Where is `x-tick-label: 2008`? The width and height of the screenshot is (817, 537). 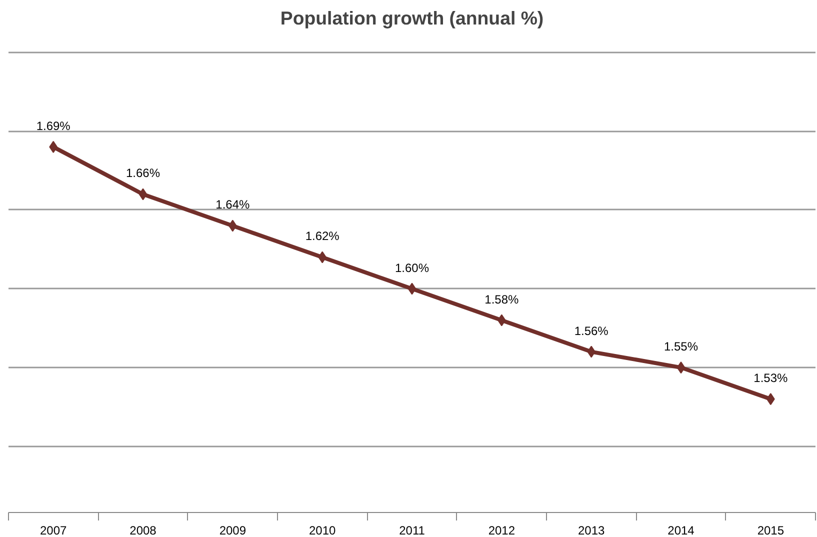 x-tick-label: 2008 is located at coordinates (143, 530).